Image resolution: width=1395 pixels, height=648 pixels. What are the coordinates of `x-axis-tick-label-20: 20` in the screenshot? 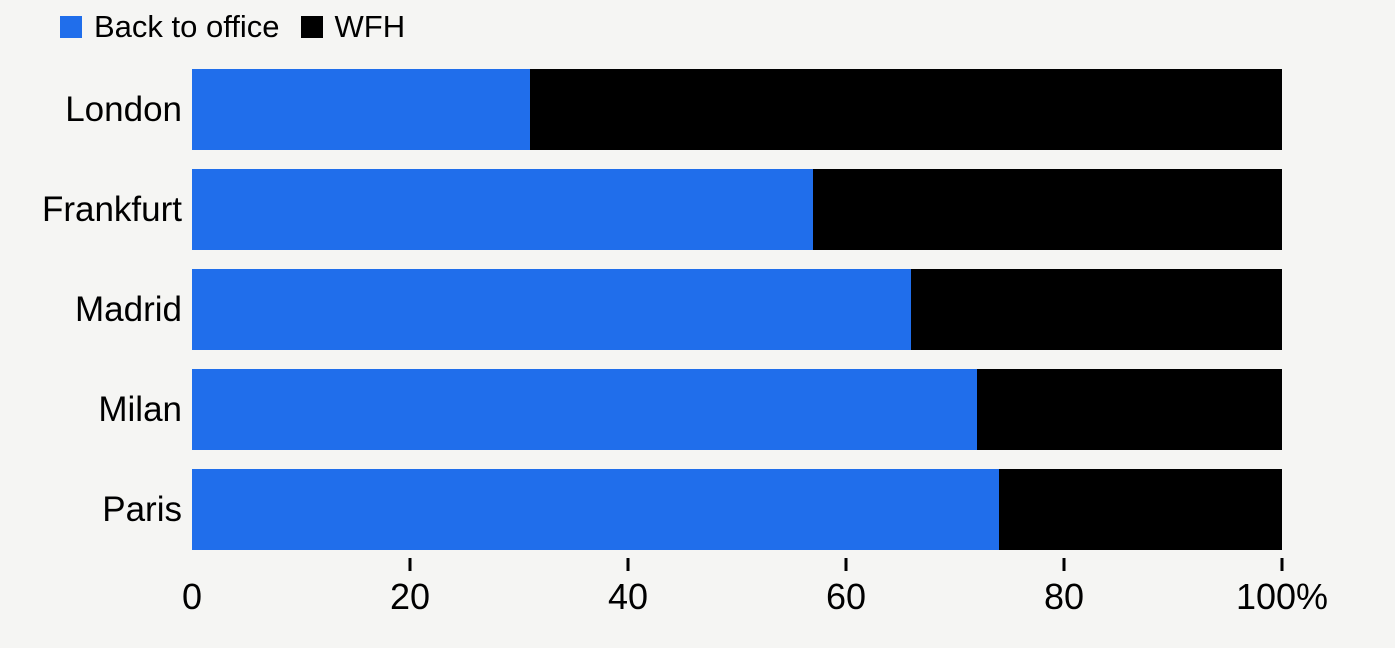 It's located at (410, 596).